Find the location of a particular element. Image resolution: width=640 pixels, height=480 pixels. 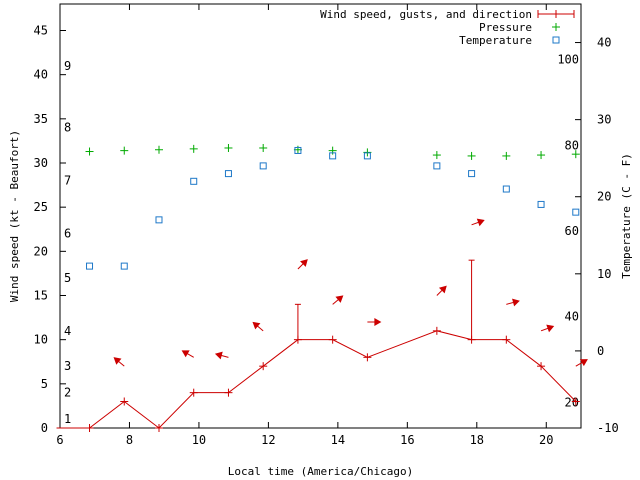

beaufort-label: 6 is located at coordinates (67, 234).